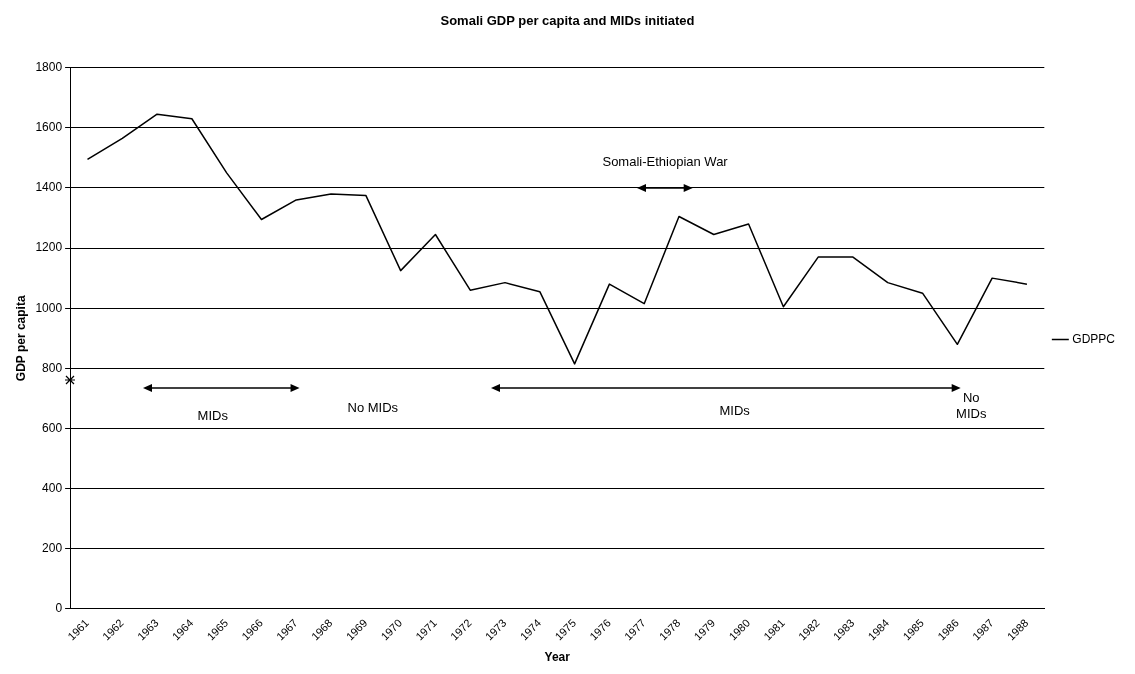  I want to click on legend-label: GDPPC, so click(1094, 338).